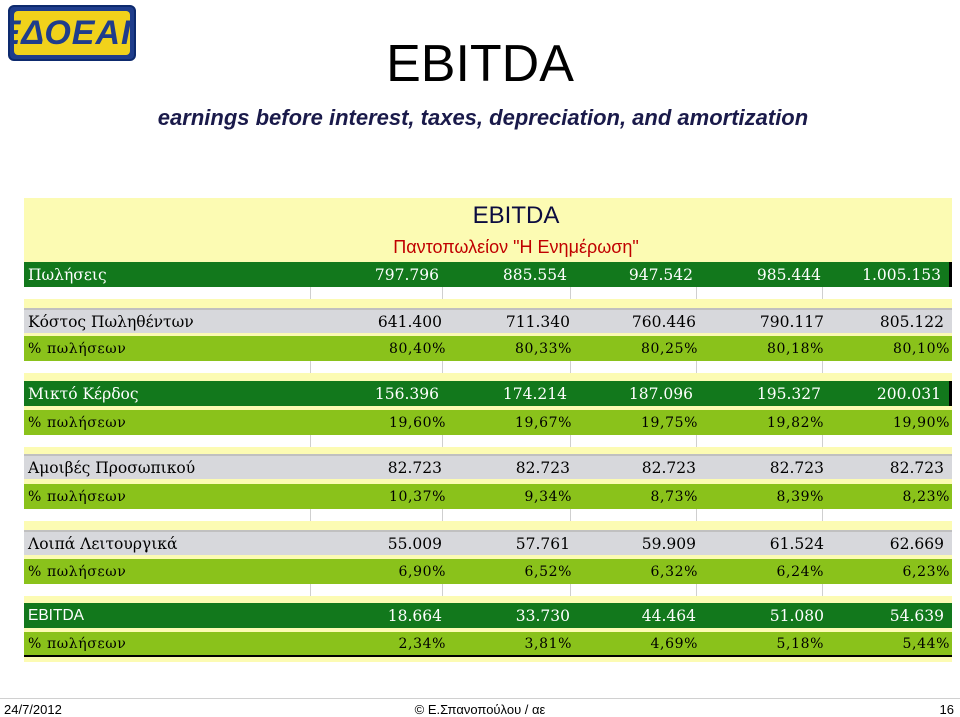 This screenshot has height=717, width=960. Describe the element at coordinates (422, 571) in the screenshot. I see `cell-value: 6,90%` at that location.